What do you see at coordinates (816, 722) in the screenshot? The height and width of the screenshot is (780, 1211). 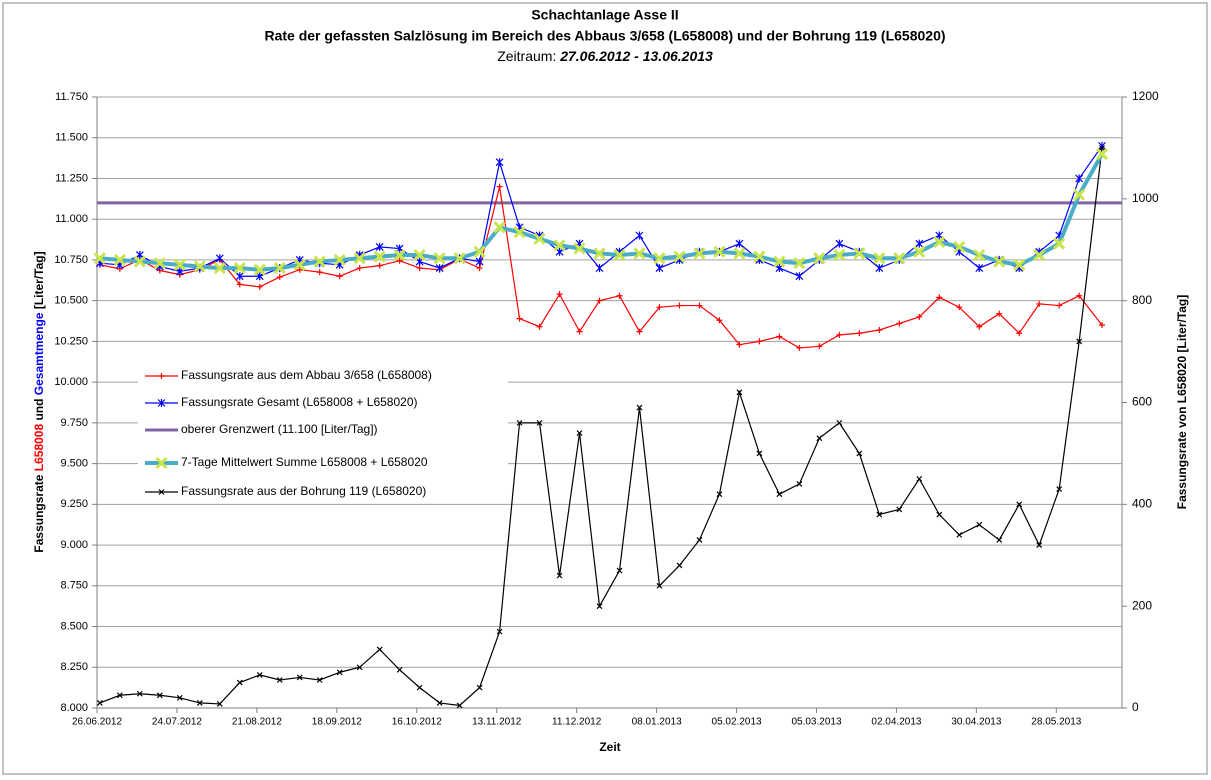 I see `x-tick-label: 05.03.2013` at bounding box center [816, 722].